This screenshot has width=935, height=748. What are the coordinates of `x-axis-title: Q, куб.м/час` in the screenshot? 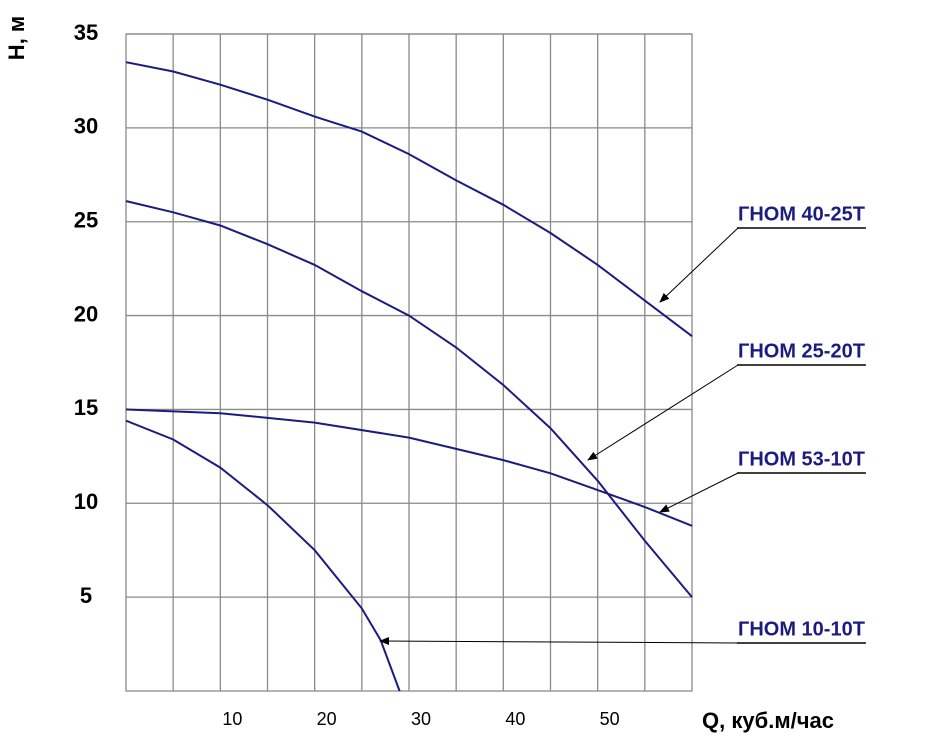 It's located at (768, 720).